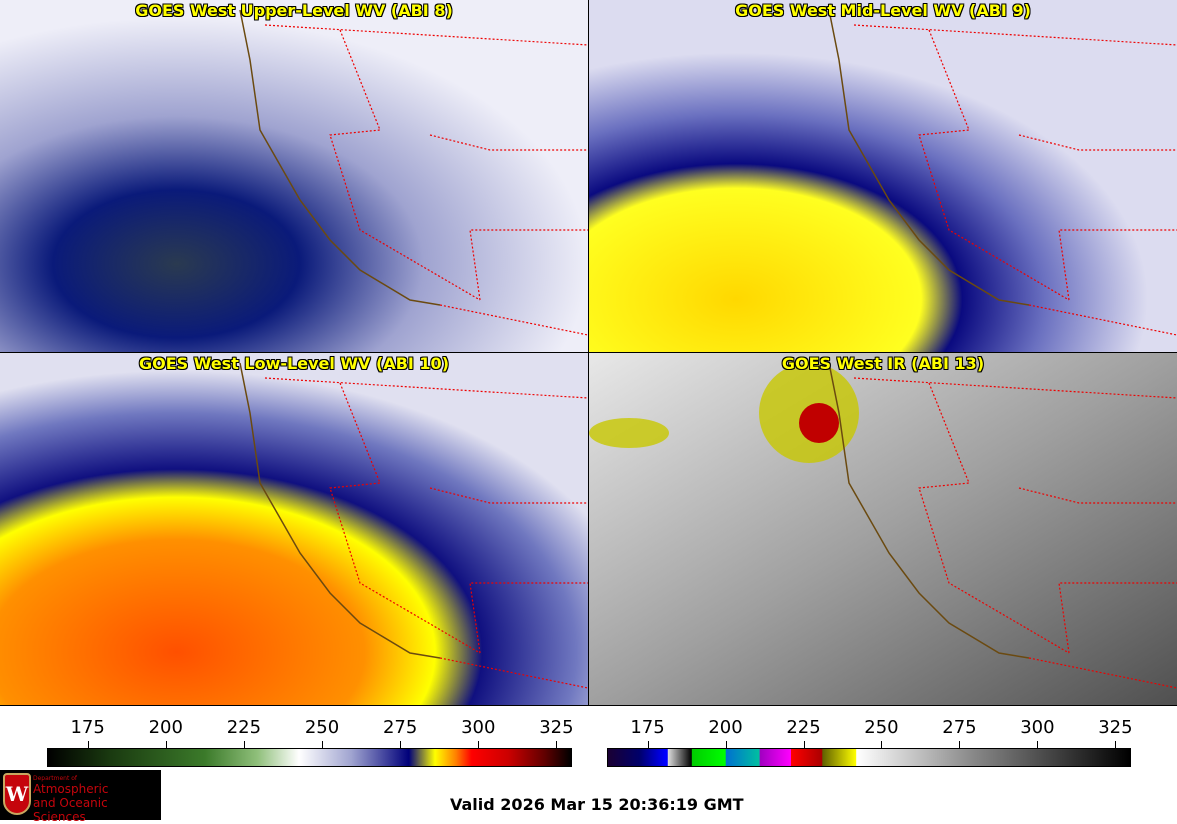 This screenshot has height=824, width=1177. Describe the element at coordinates (869, 757) in the screenshot. I see `ir-colorbar` at that location.